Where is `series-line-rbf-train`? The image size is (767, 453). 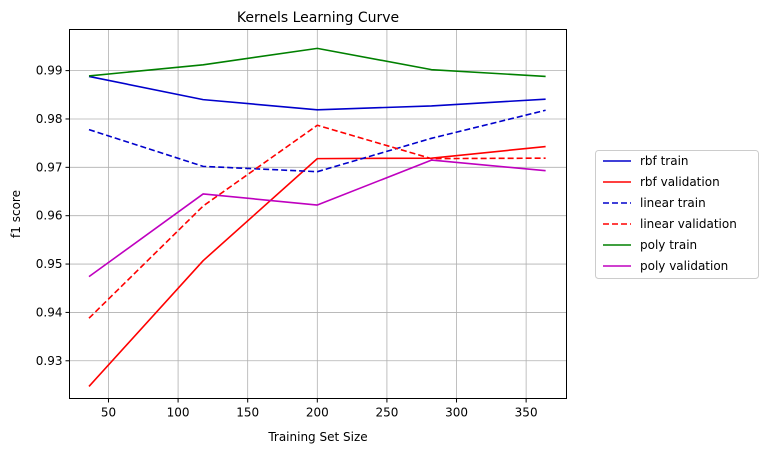
series-line-rbf-train is located at coordinates (317, 93).